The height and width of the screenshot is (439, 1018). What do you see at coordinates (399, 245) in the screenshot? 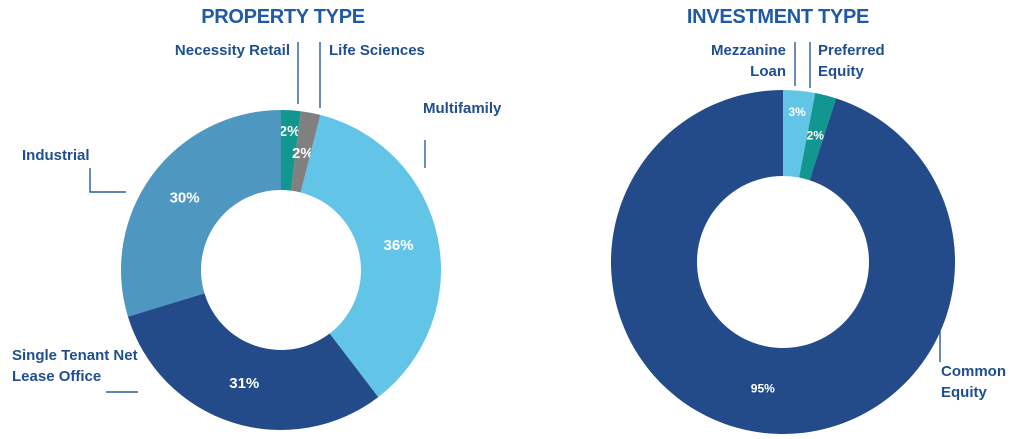
I see `data-label: 36%` at bounding box center [399, 245].